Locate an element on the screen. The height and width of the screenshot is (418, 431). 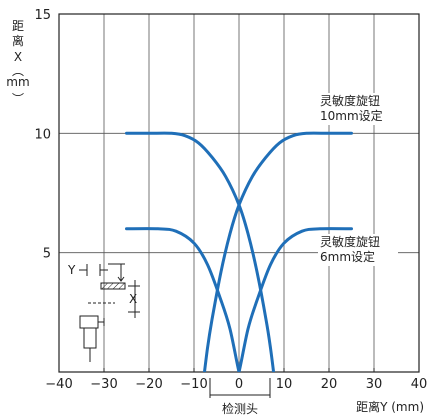
y-axis-label-char: 距 is located at coordinates (18, 26).